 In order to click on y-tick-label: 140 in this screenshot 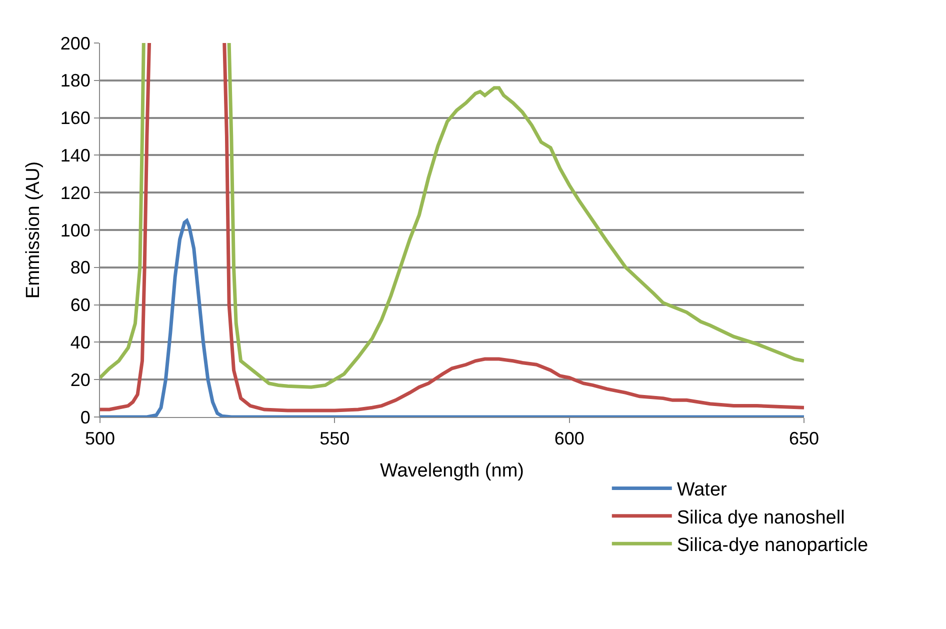, I will do `click(75, 156)`.